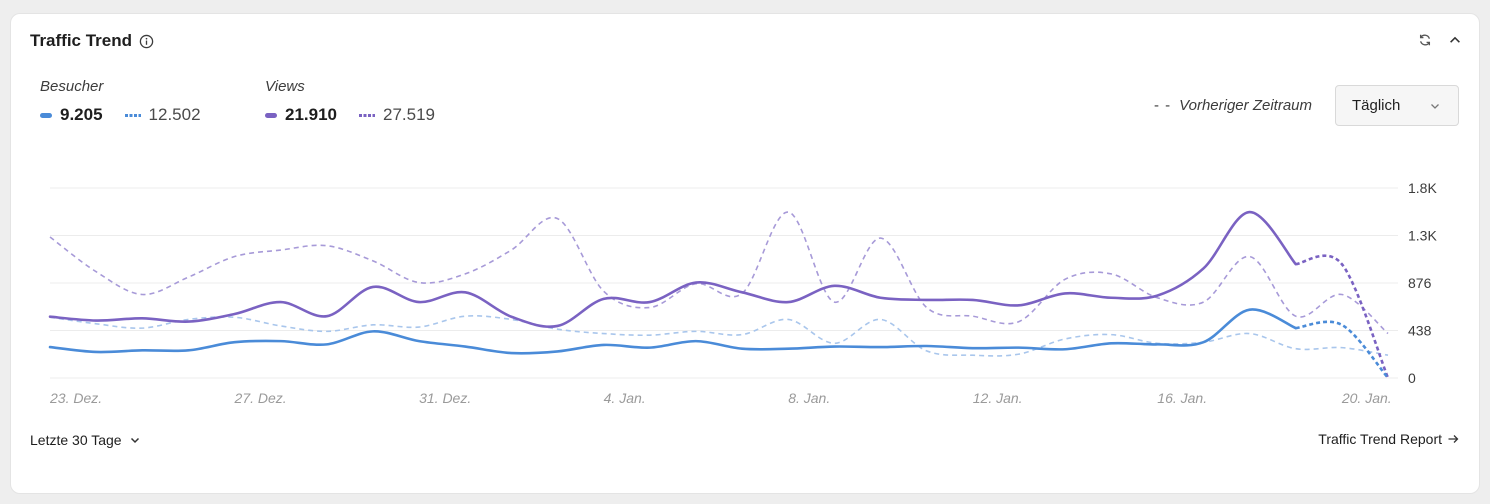 Image resolution: width=1490 pixels, height=504 pixels. I want to click on x-tick-label: 8. Jan., so click(809, 398).